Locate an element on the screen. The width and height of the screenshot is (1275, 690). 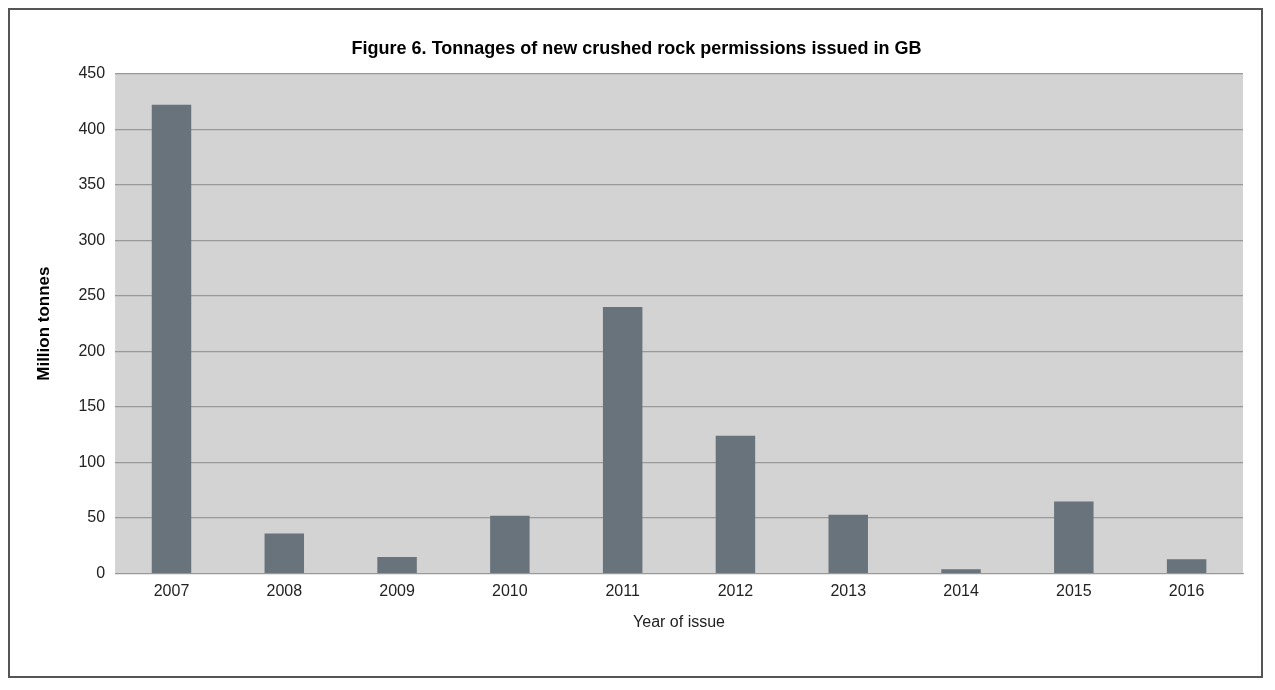
y-tick-label: 200 is located at coordinates (92, 350).